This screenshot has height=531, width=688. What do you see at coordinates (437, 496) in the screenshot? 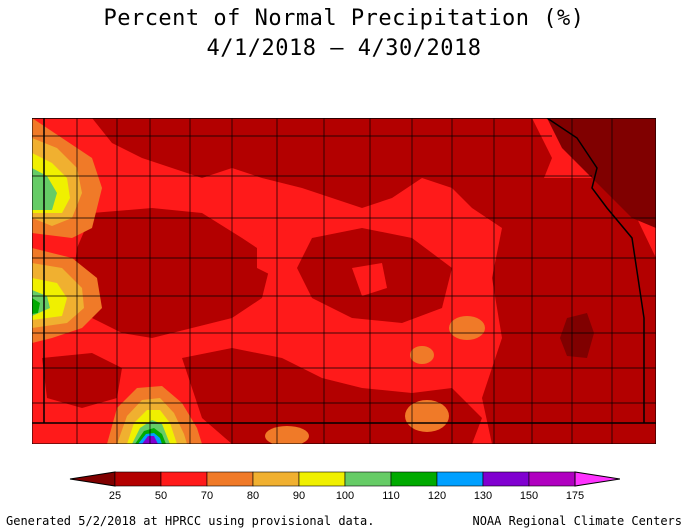
I see `legend-tick-label: 120` at bounding box center [437, 496].